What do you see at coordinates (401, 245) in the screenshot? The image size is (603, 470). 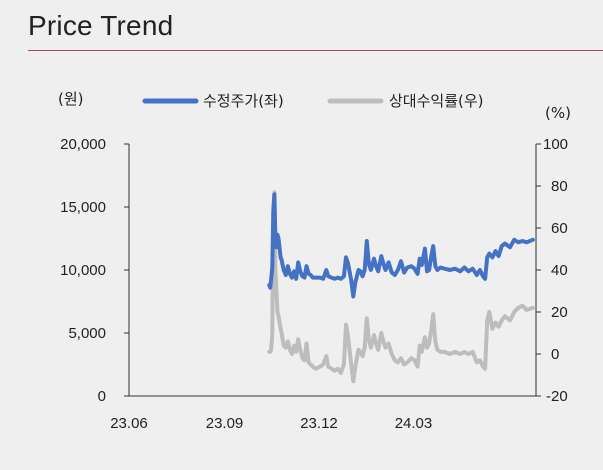 I see `series-line-adjusted-price` at bounding box center [401, 245].